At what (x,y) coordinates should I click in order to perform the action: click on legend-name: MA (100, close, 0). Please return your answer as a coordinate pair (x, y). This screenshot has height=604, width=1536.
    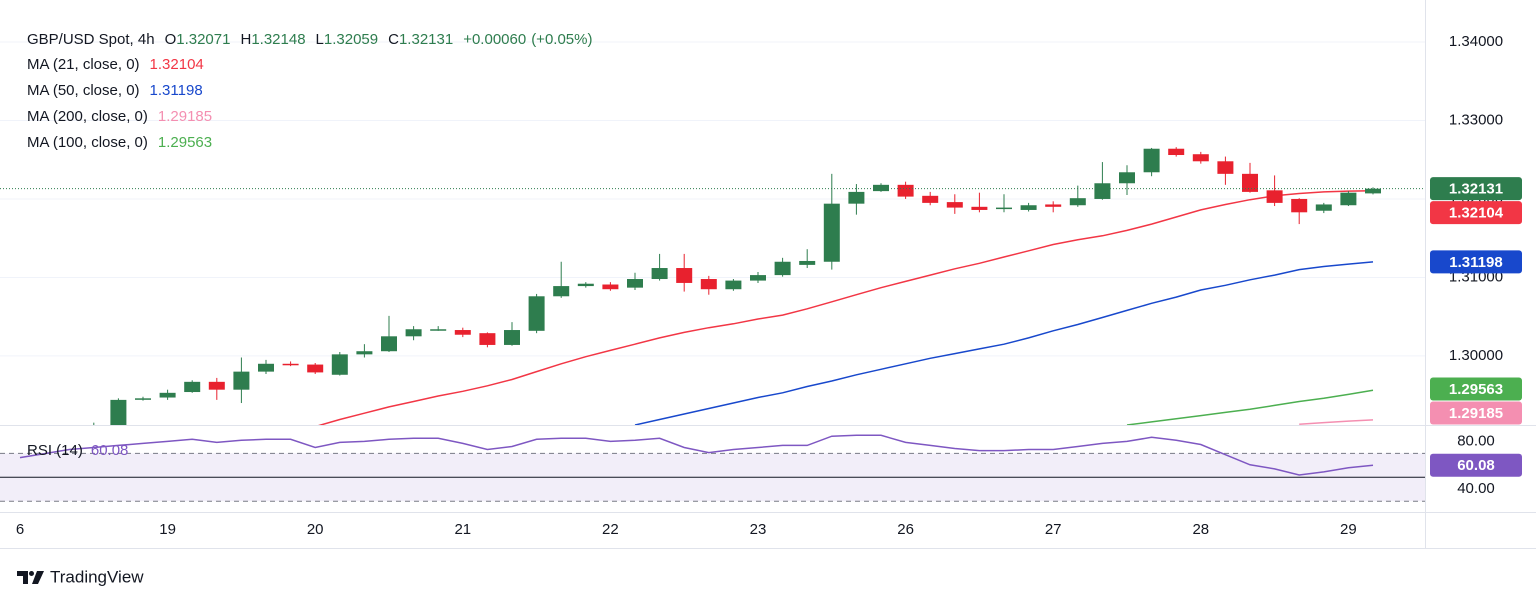
    Looking at the image, I should click on (87, 142).